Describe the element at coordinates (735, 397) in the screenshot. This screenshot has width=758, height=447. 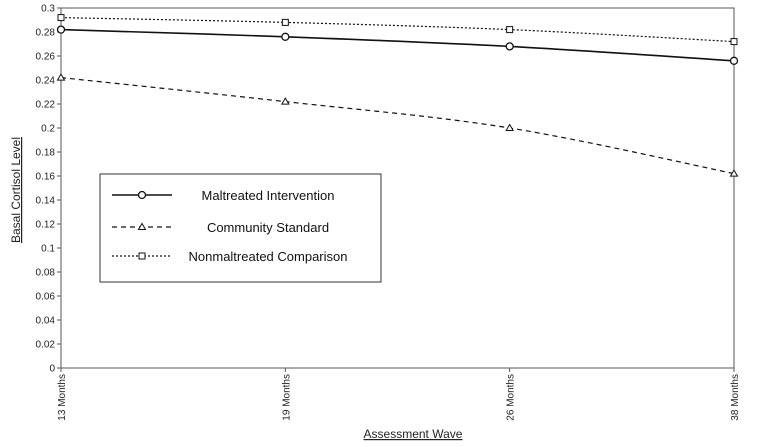
I see `x-tick-label: 38 Months` at that location.